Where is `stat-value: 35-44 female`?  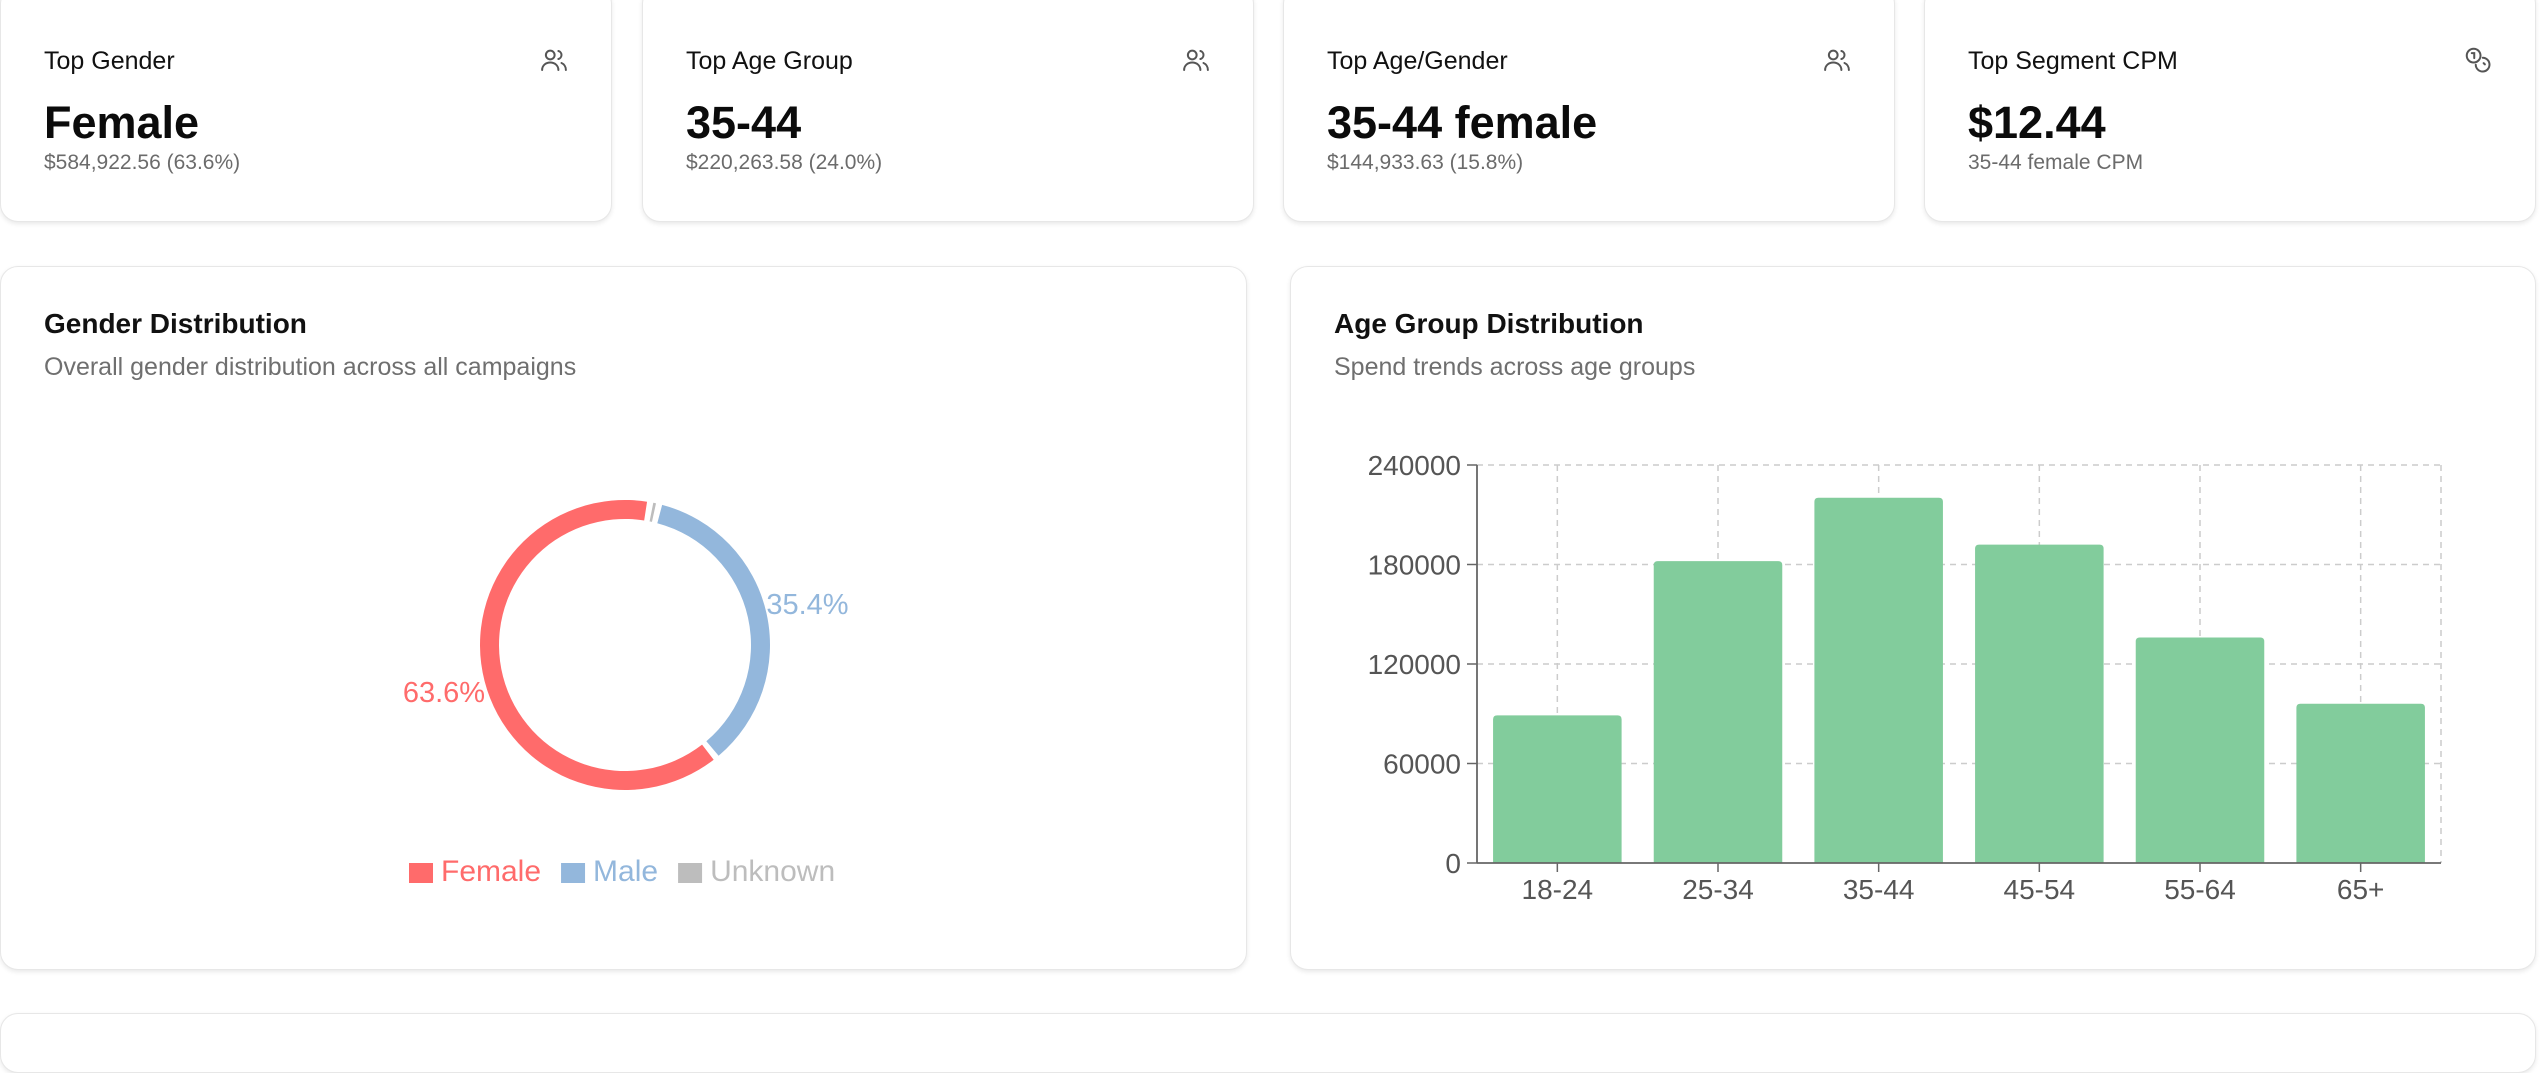
stat-value: 35-44 female is located at coordinates (1462, 122).